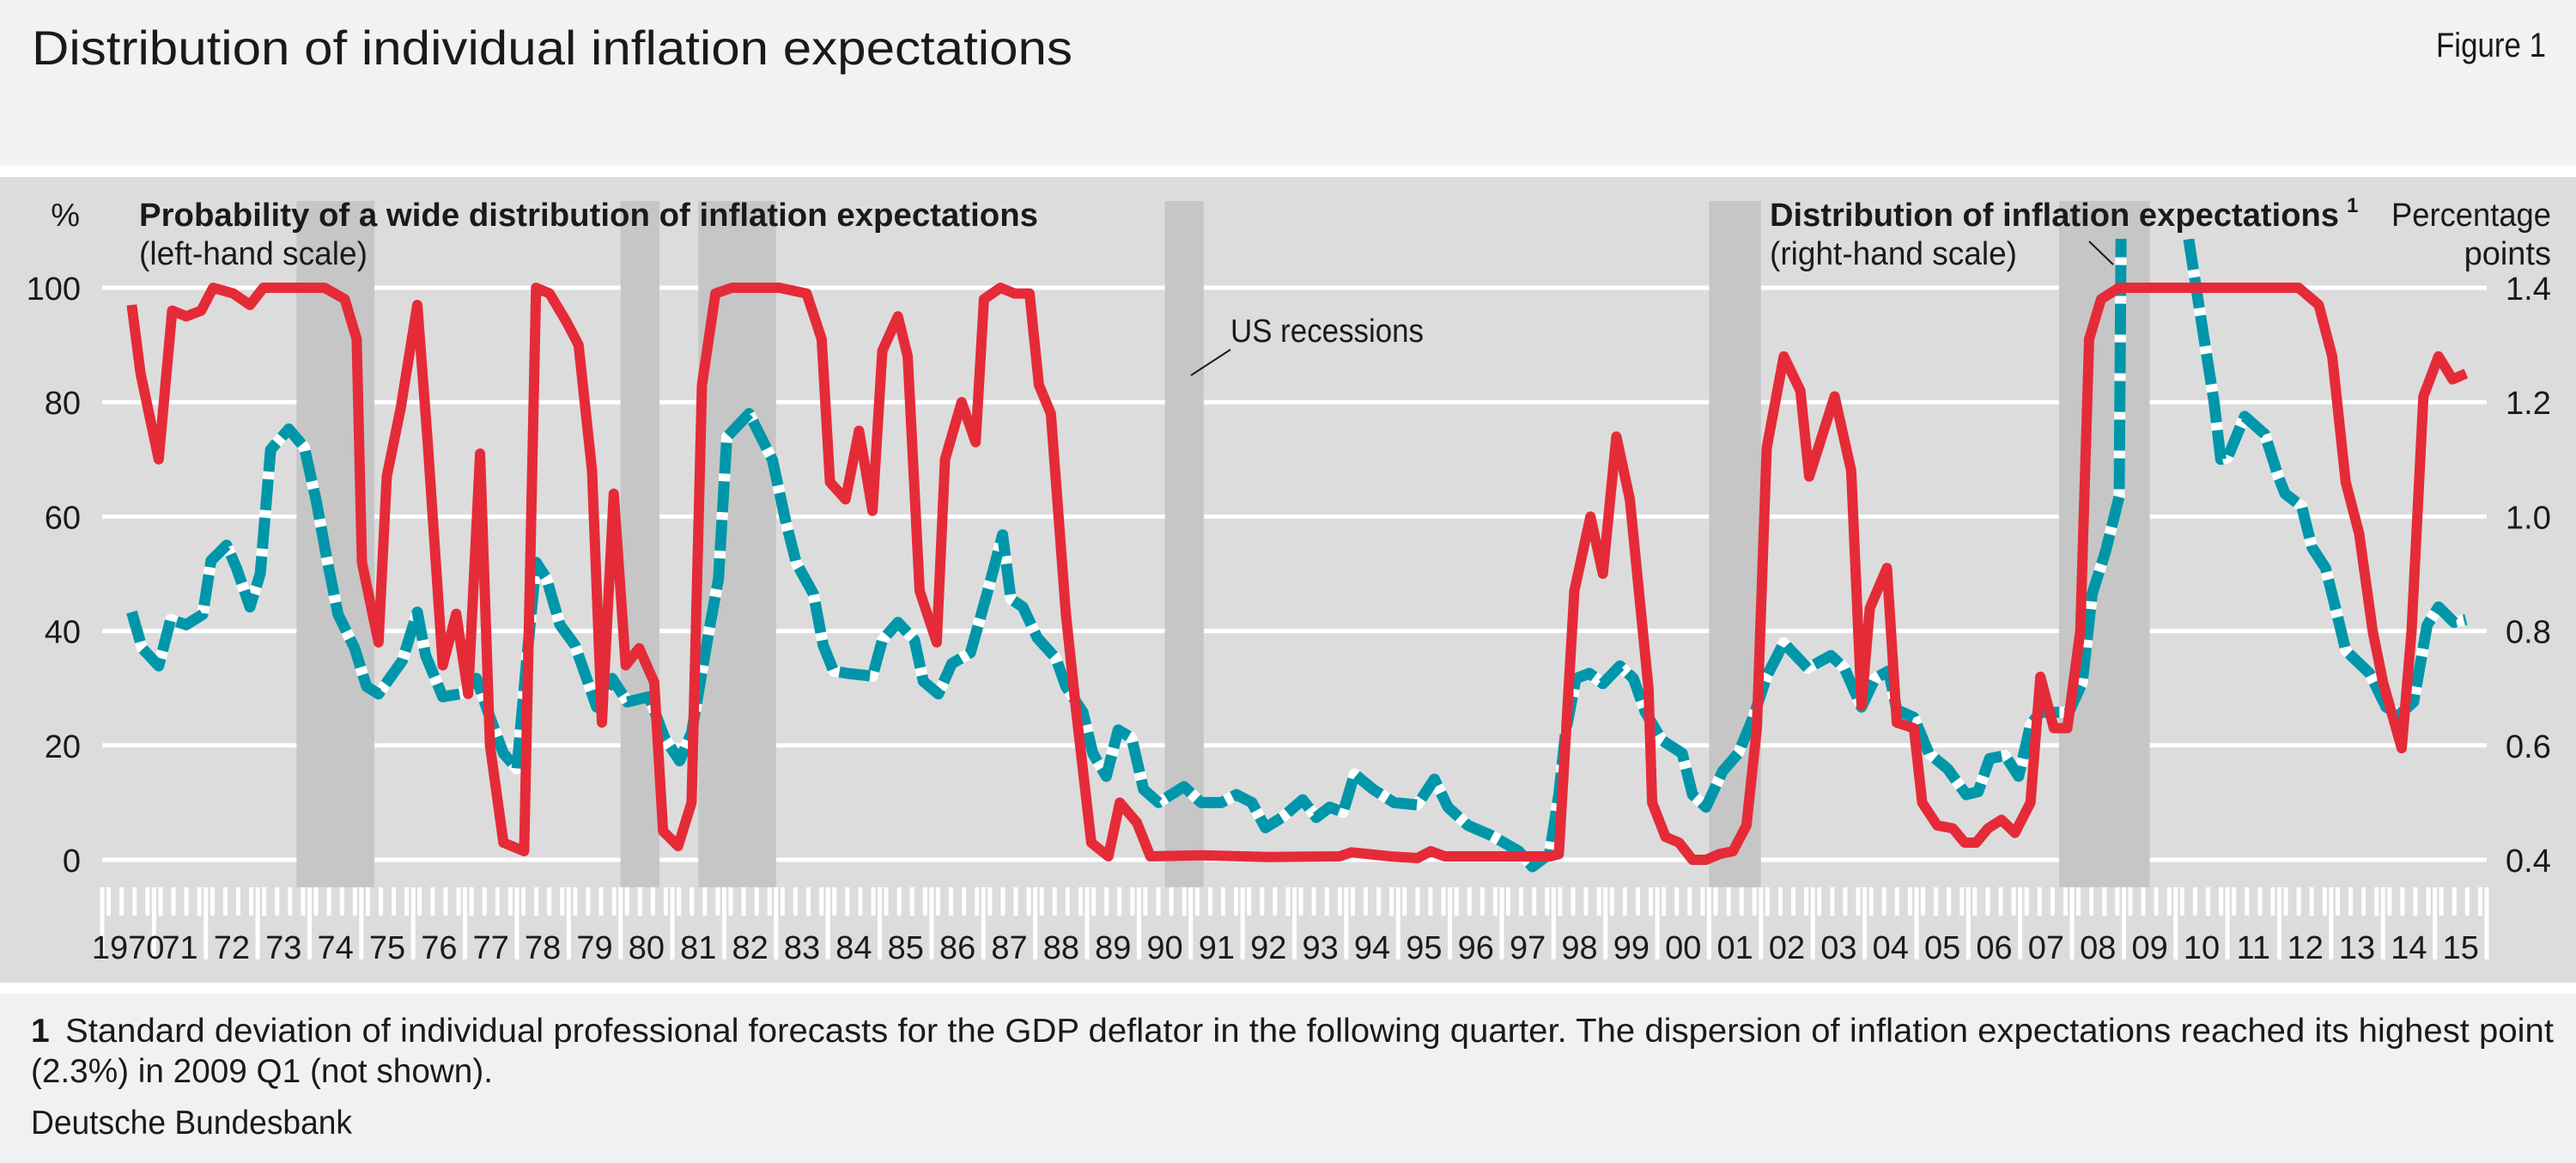  Describe the element at coordinates (179, 948) in the screenshot. I see `x-tick-label: 71` at that location.